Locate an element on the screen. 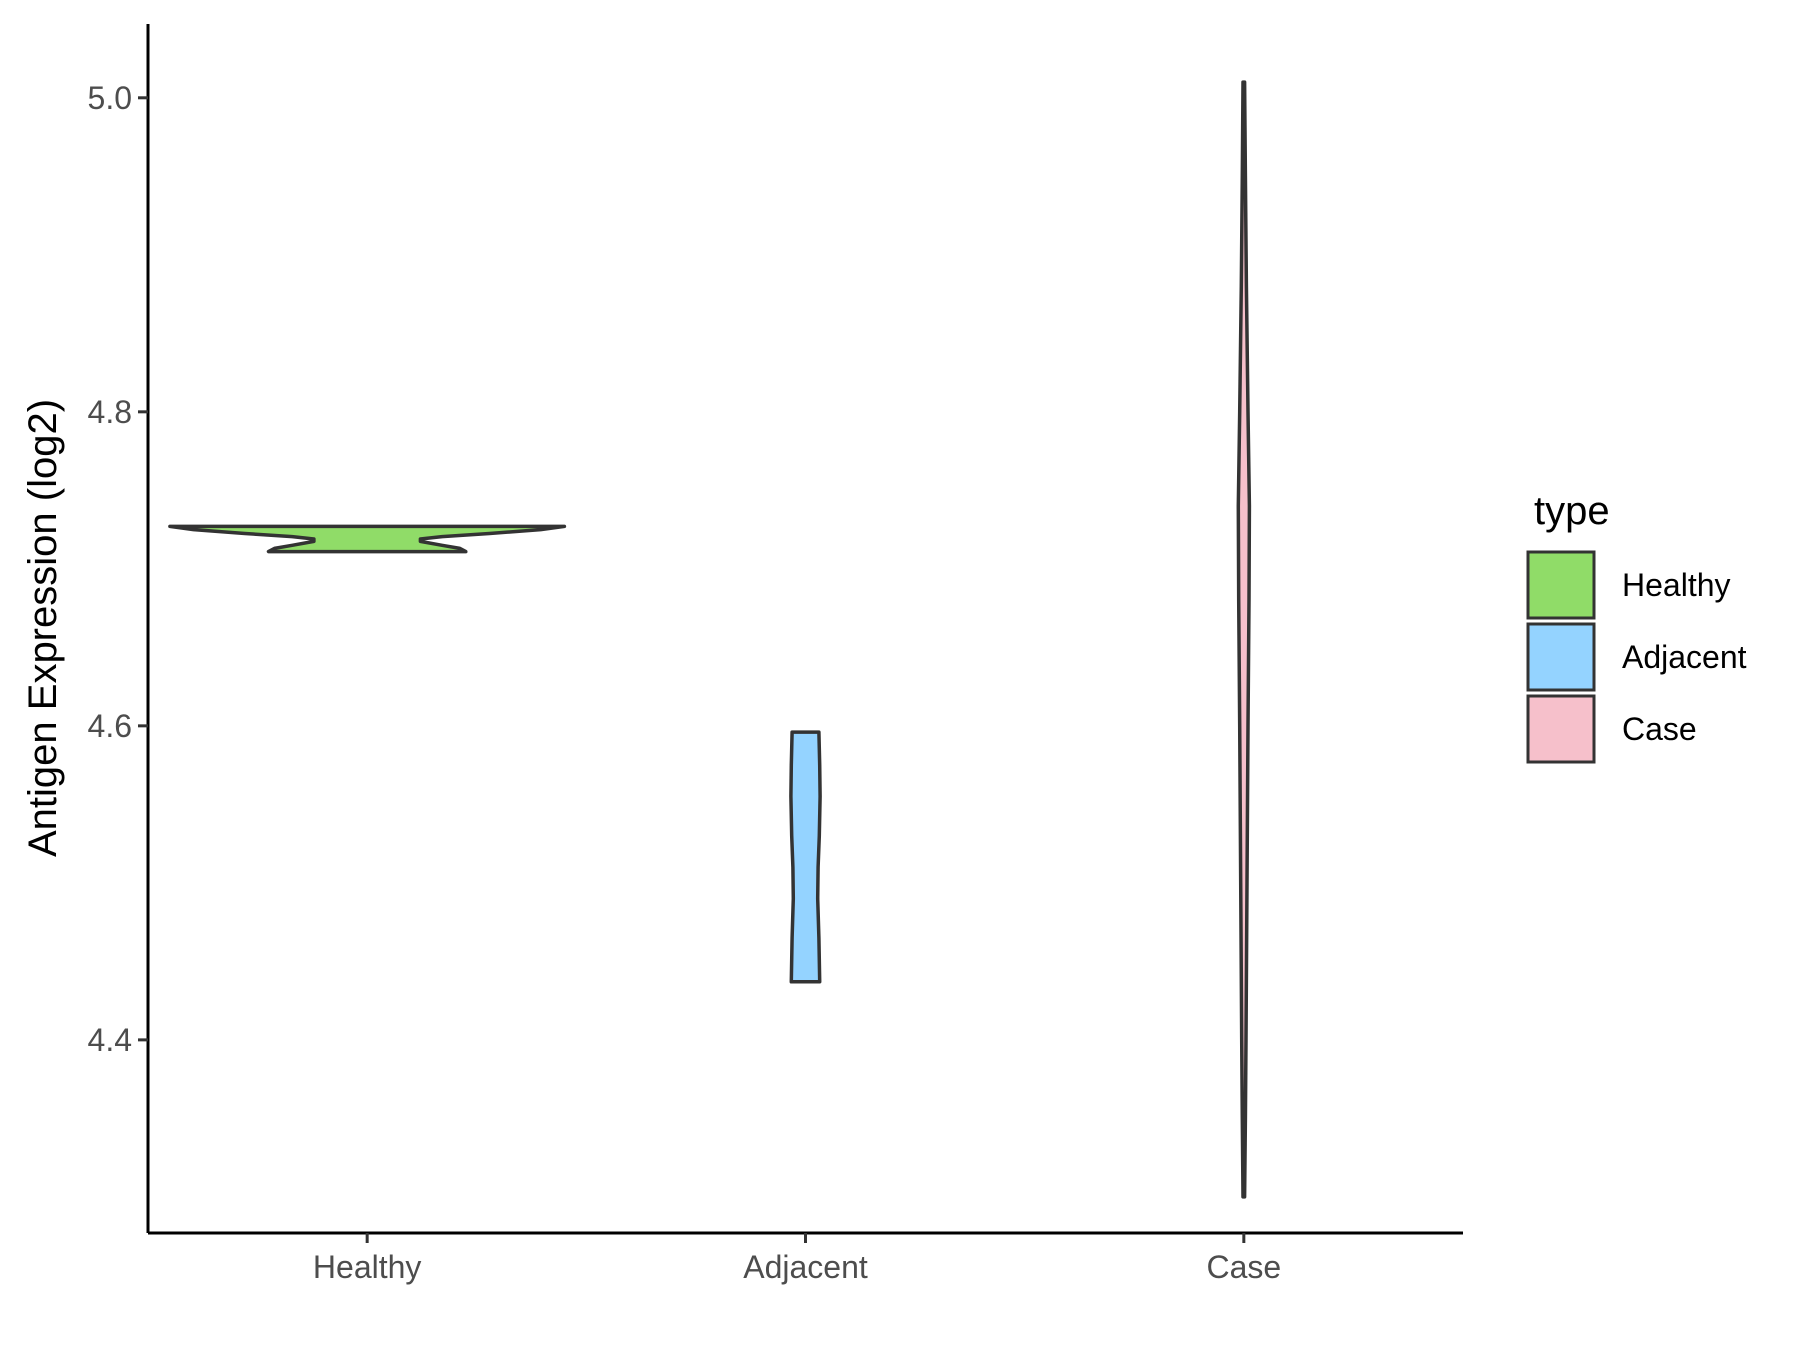  legend-label: Healthy is located at coordinates (1676, 585).